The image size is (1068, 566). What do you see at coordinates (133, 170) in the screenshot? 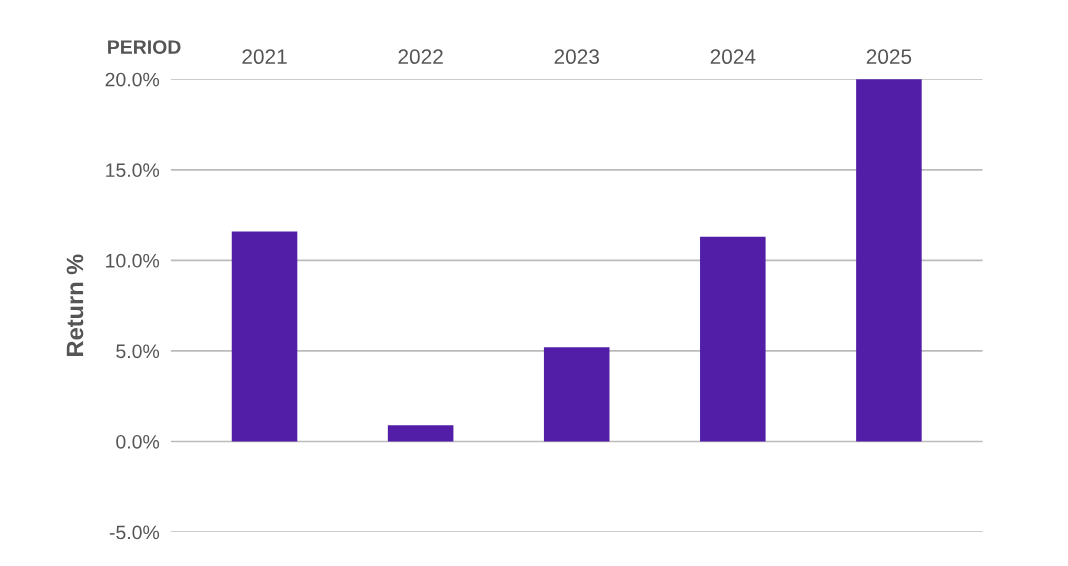
I see `y-tick-label: 15.0%` at bounding box center [133, 170].